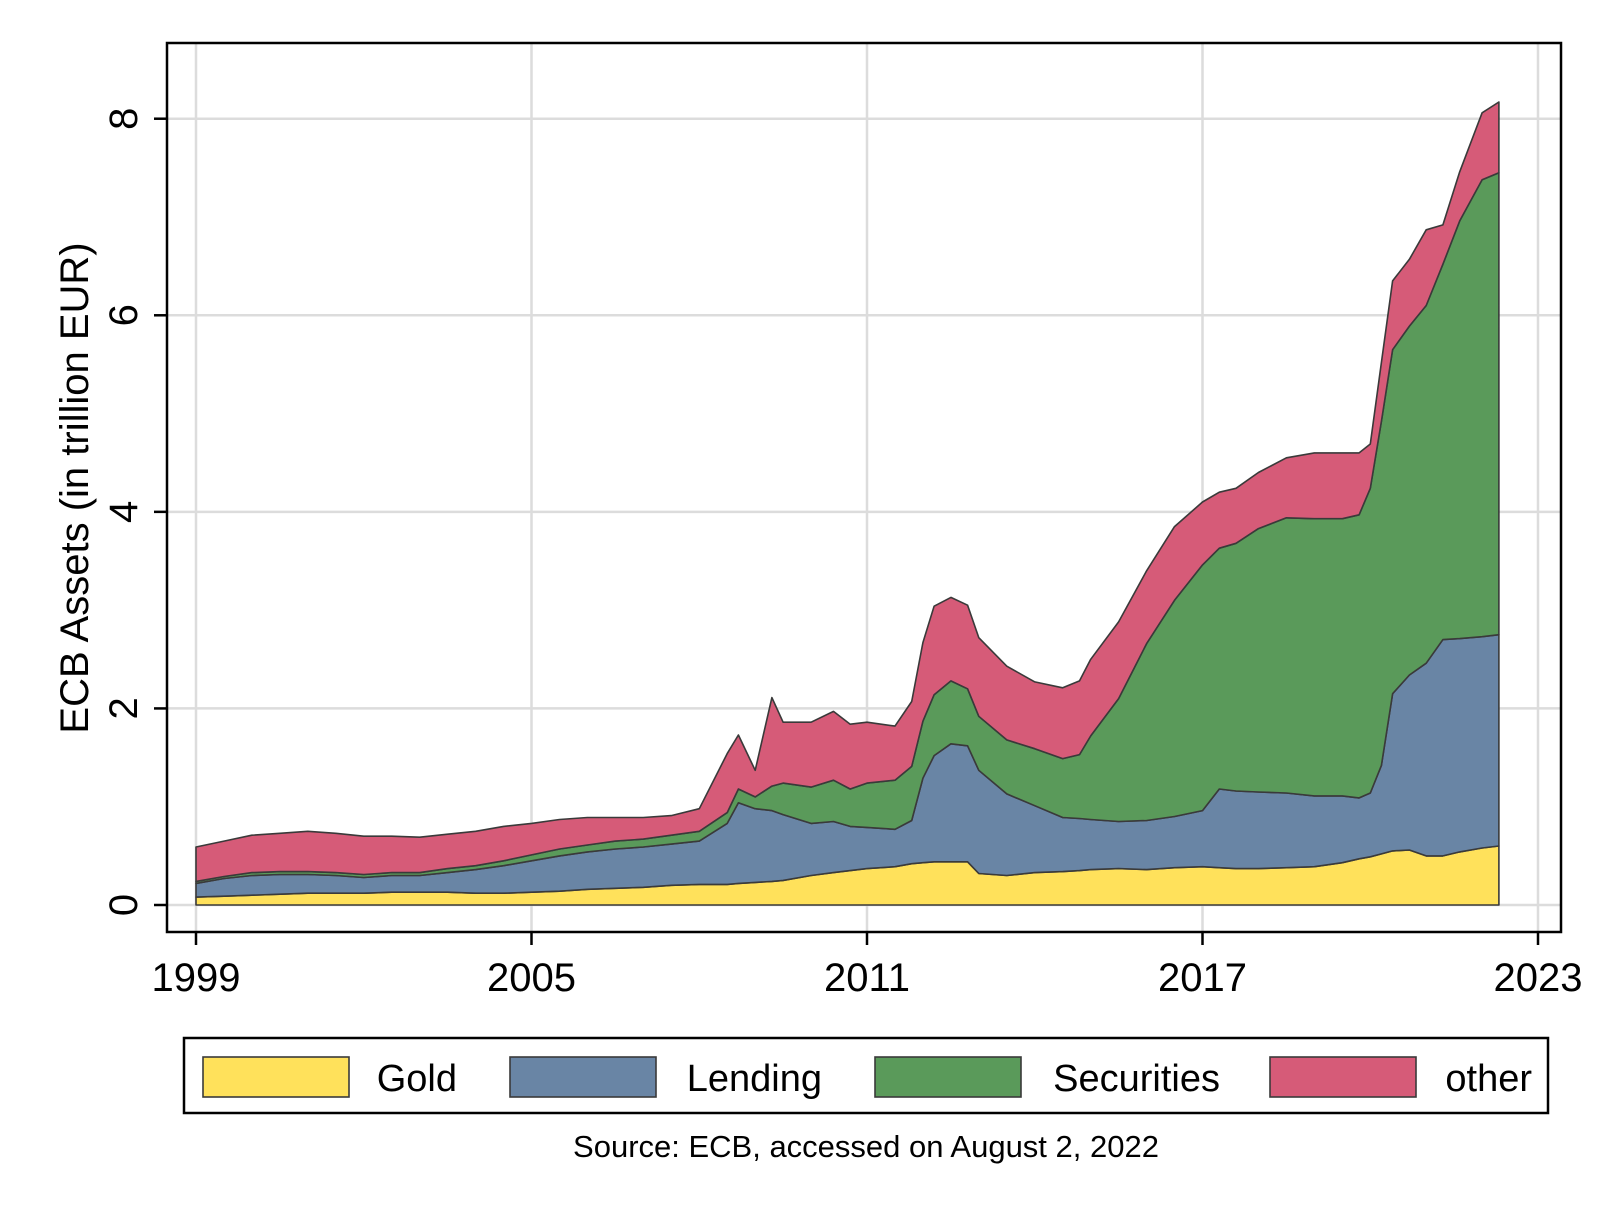 The height and width of the screenshot is (1205, 1600). Describe the element at coordinates (1538, 978) in the screenshot. I see `x-tick-label: 2023` at that location.